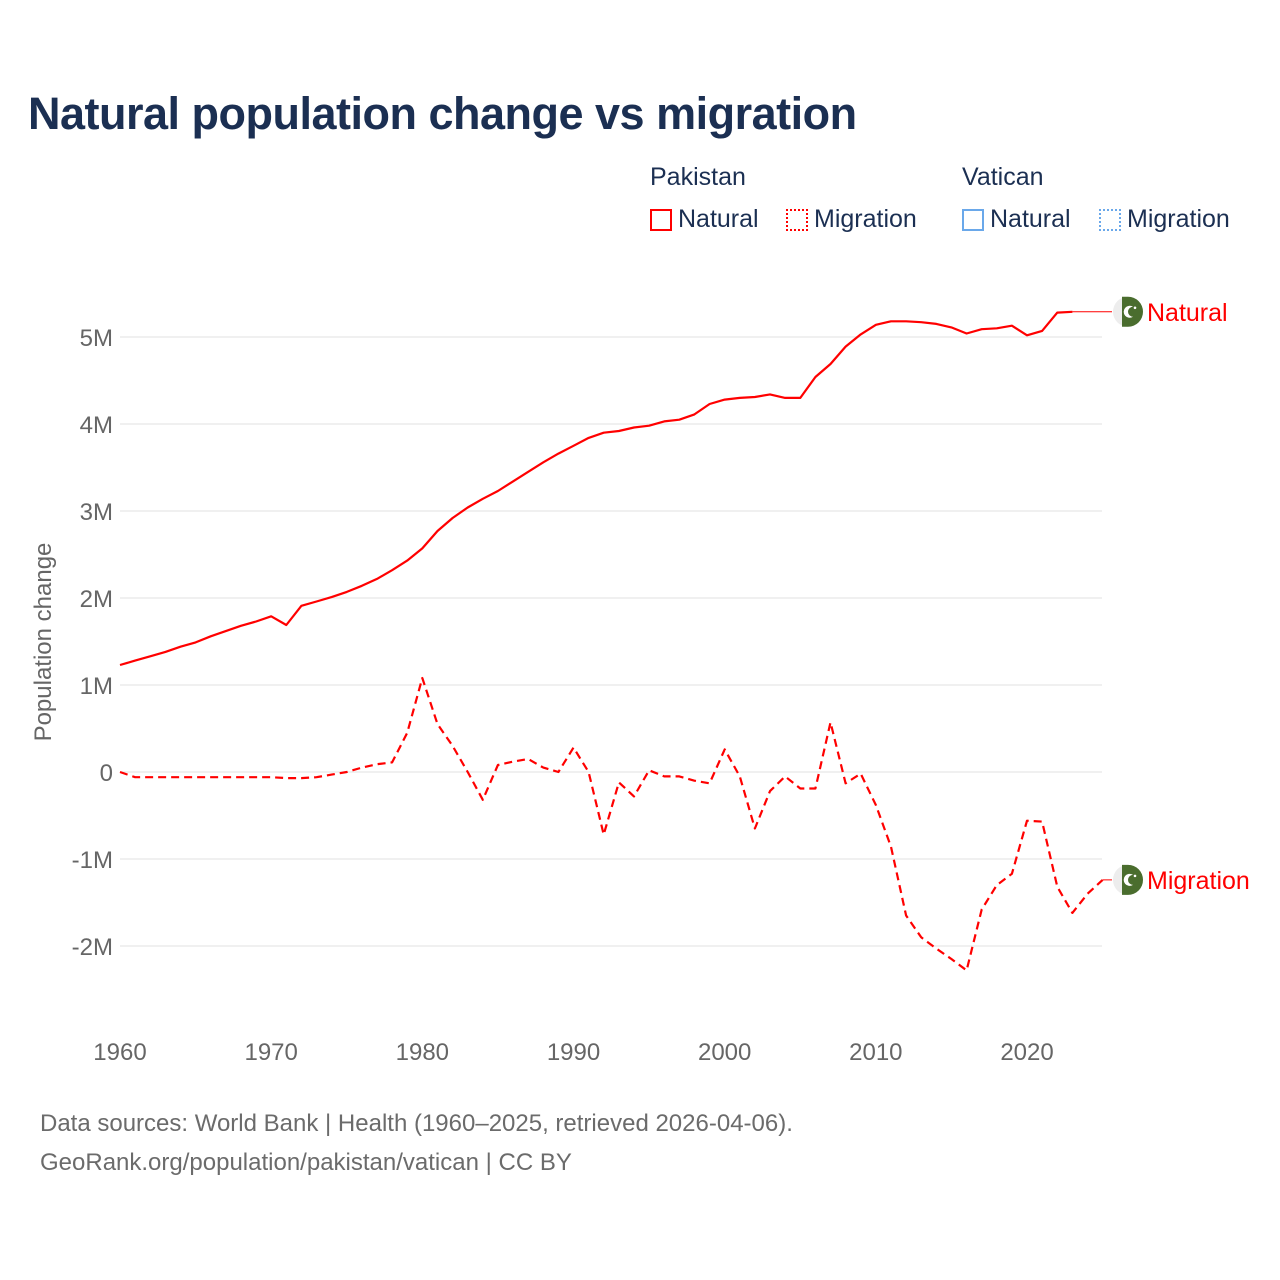 The image size is (1280, 1280). What do you see at coordinates (422, 1052) in the screenshot?
I see `x-tick-label: 1980` at bounding box center [422, 1052].